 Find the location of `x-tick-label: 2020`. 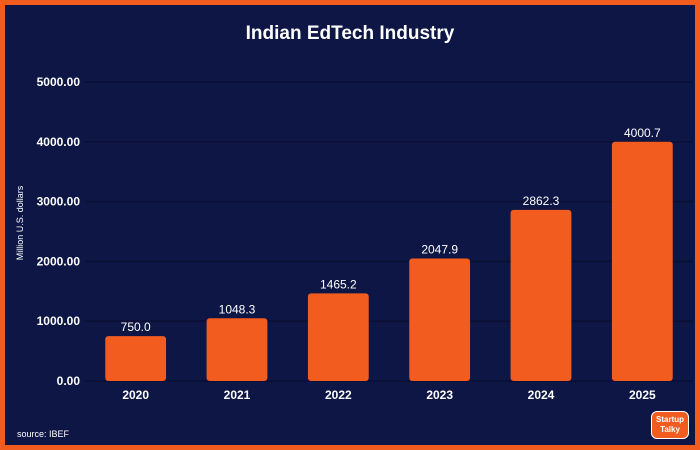

x-tick-label: 2020 is located at coordinates (135, 395).